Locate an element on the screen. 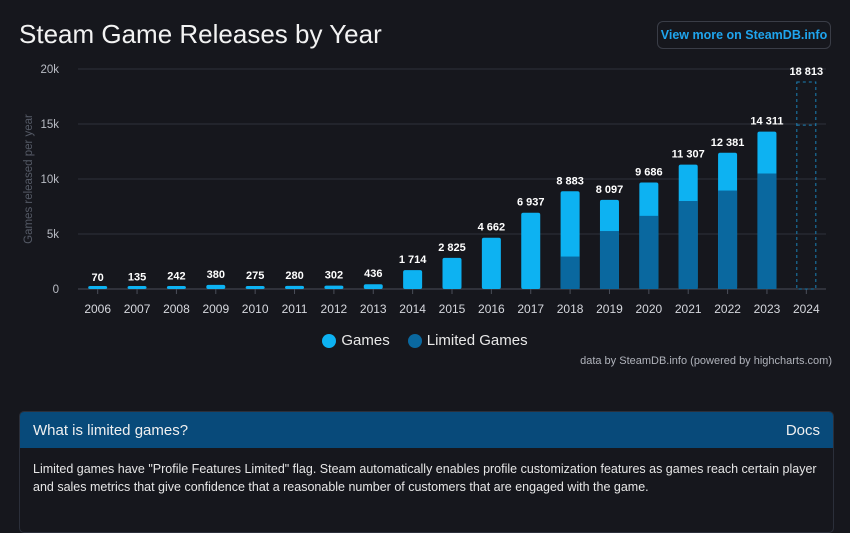 Image resolution: width=850 pixels, height=533 pixels. data-label: 135 is located at coordinates (137, 278).